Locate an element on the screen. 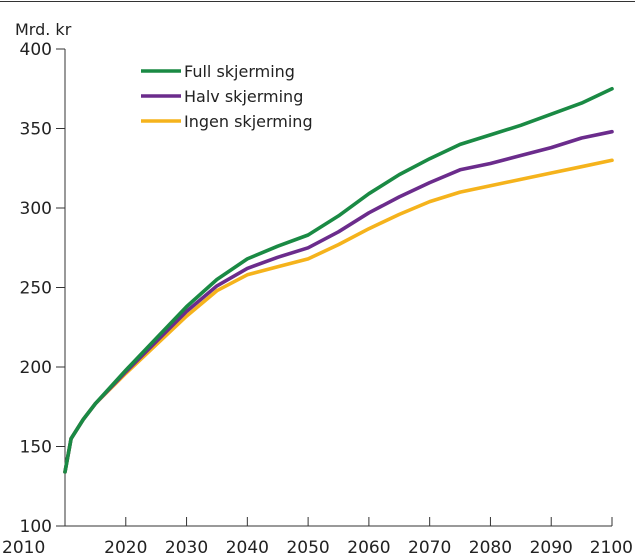 Image resolution: width=635 pixels, height=560 pixels. x-tick-label: 2030 is located at coordinates (186, 547).